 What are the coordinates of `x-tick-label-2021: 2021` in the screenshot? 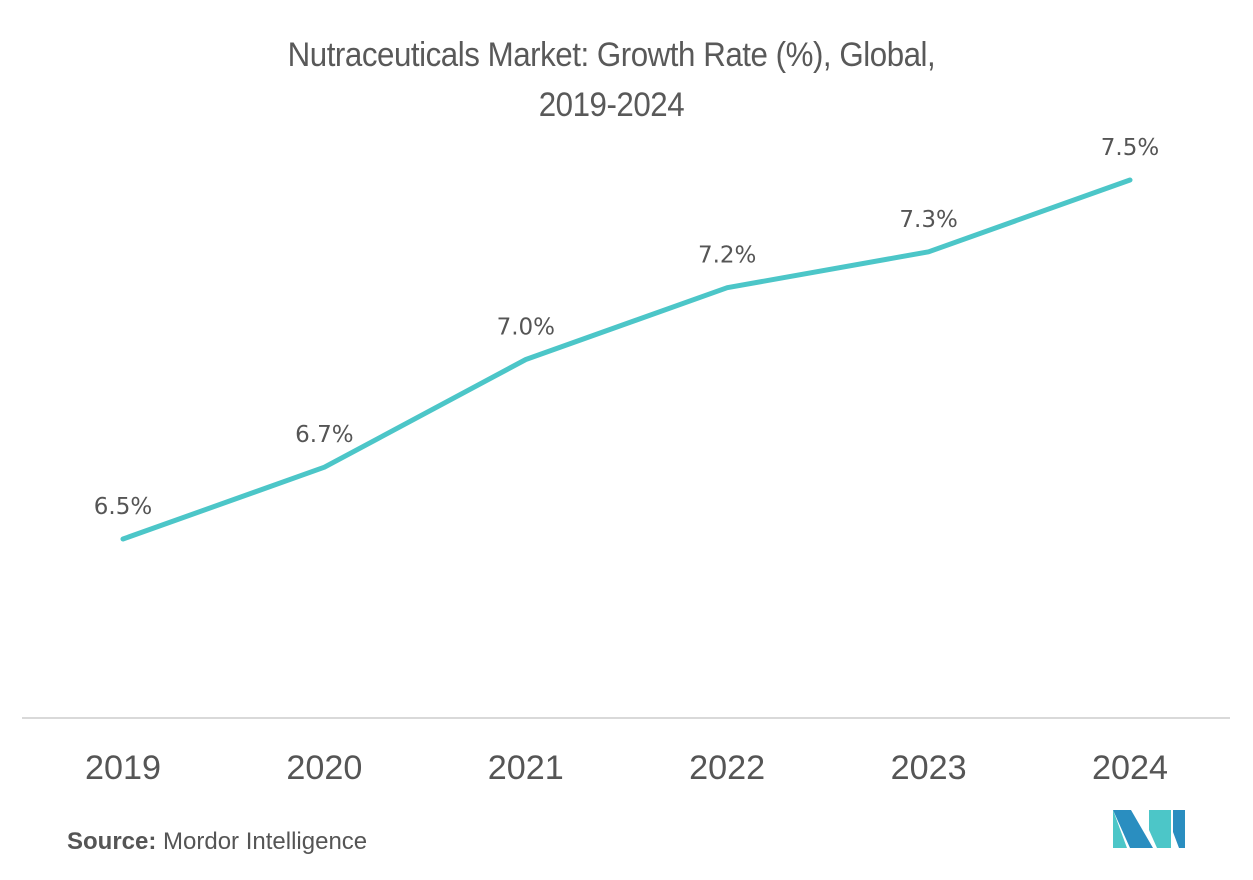 It's located at (526, 768).